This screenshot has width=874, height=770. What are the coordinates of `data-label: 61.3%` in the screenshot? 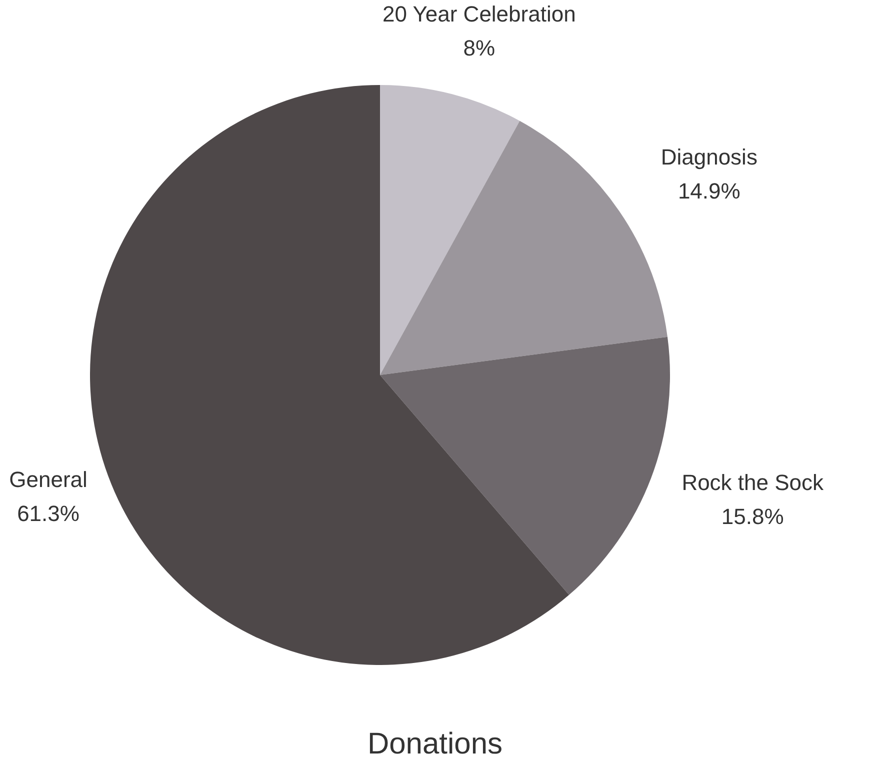 It's located at (48, 513).